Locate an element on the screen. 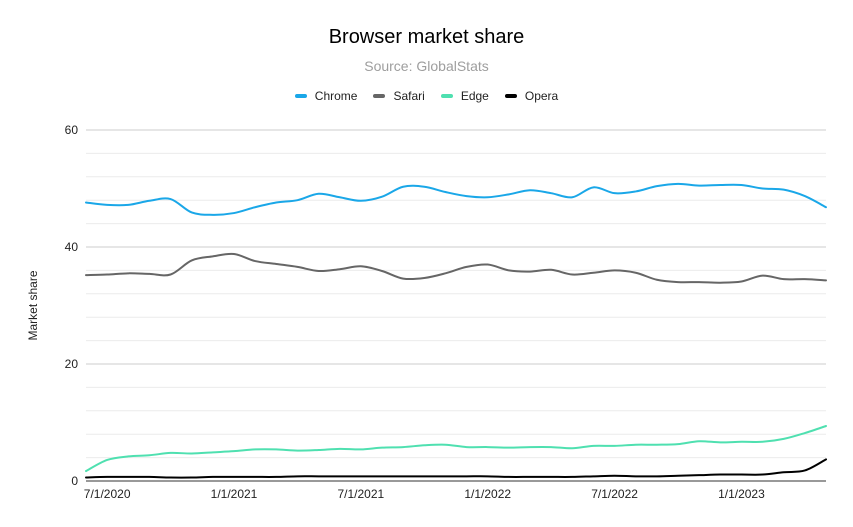  series-line-safari is located at coordinates (456, 268).